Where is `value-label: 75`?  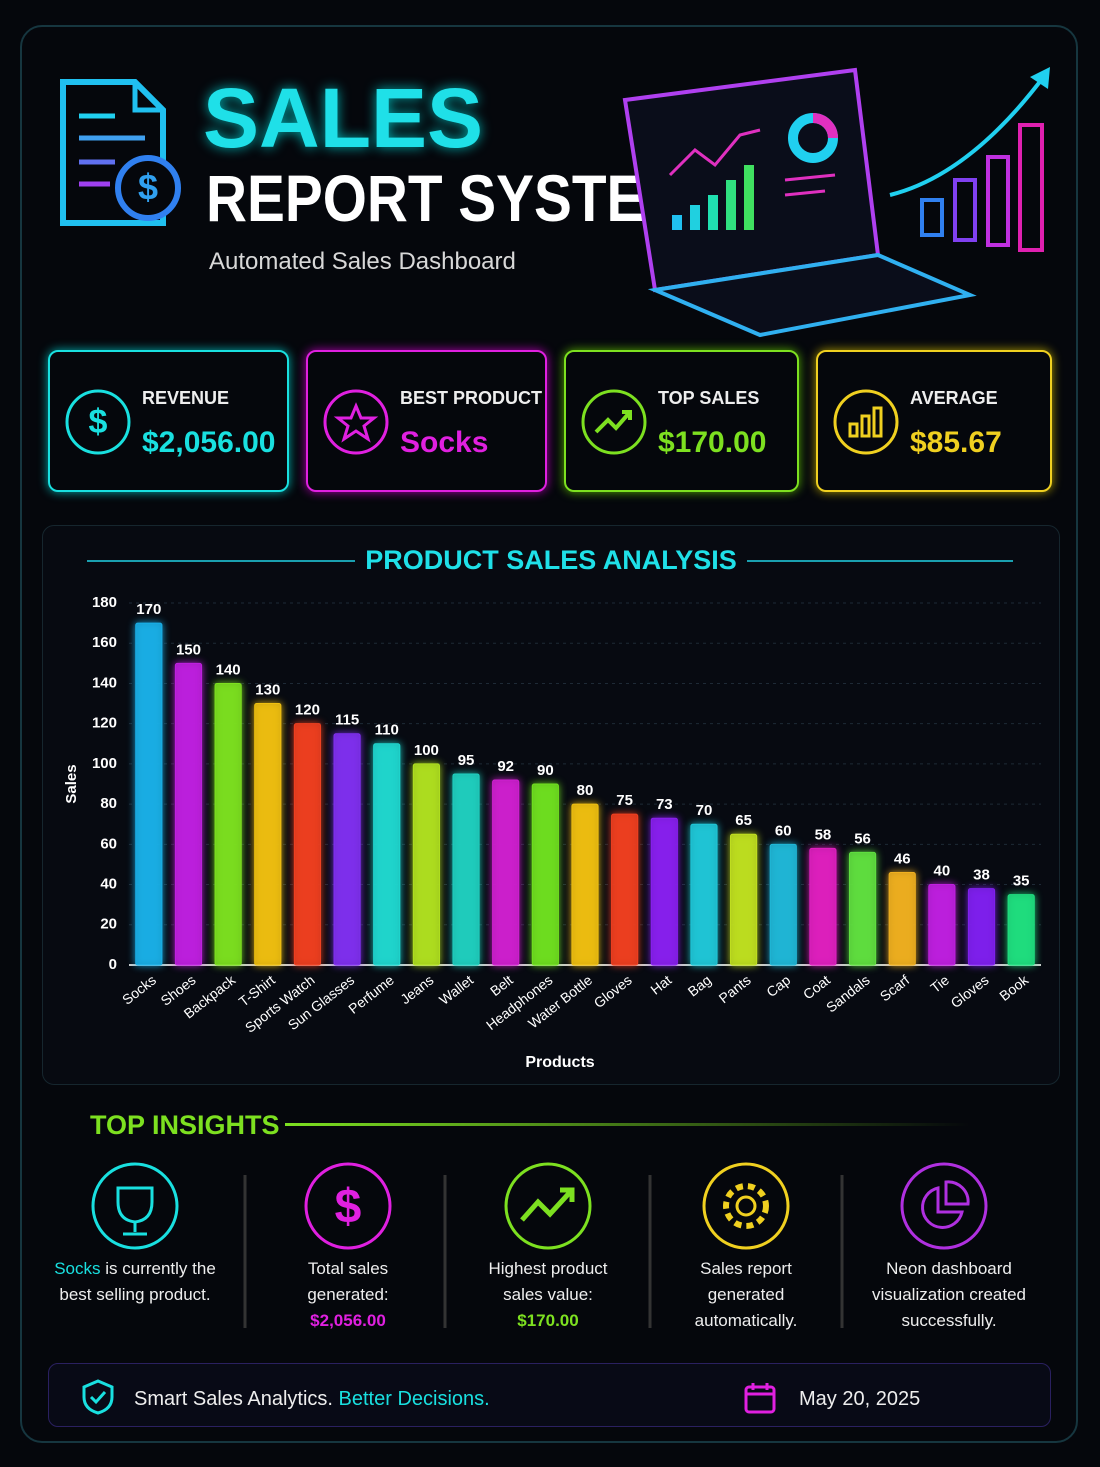 value-label: 75 is located at coordinates (624, 800).